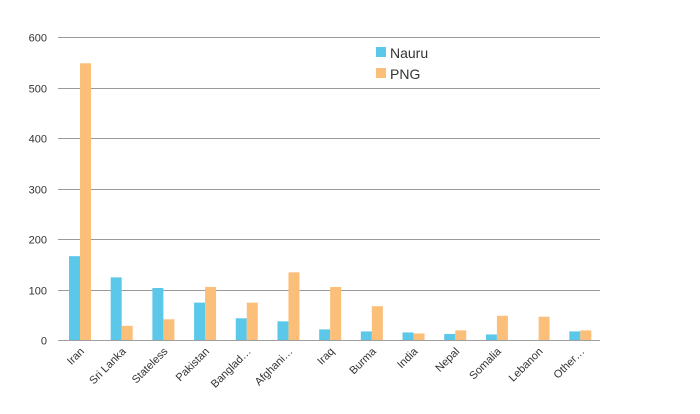  What do you see at coordinates (381, 73) in the screenshot?
I see `legend-swatch-png` at bounding box center [381, 73].